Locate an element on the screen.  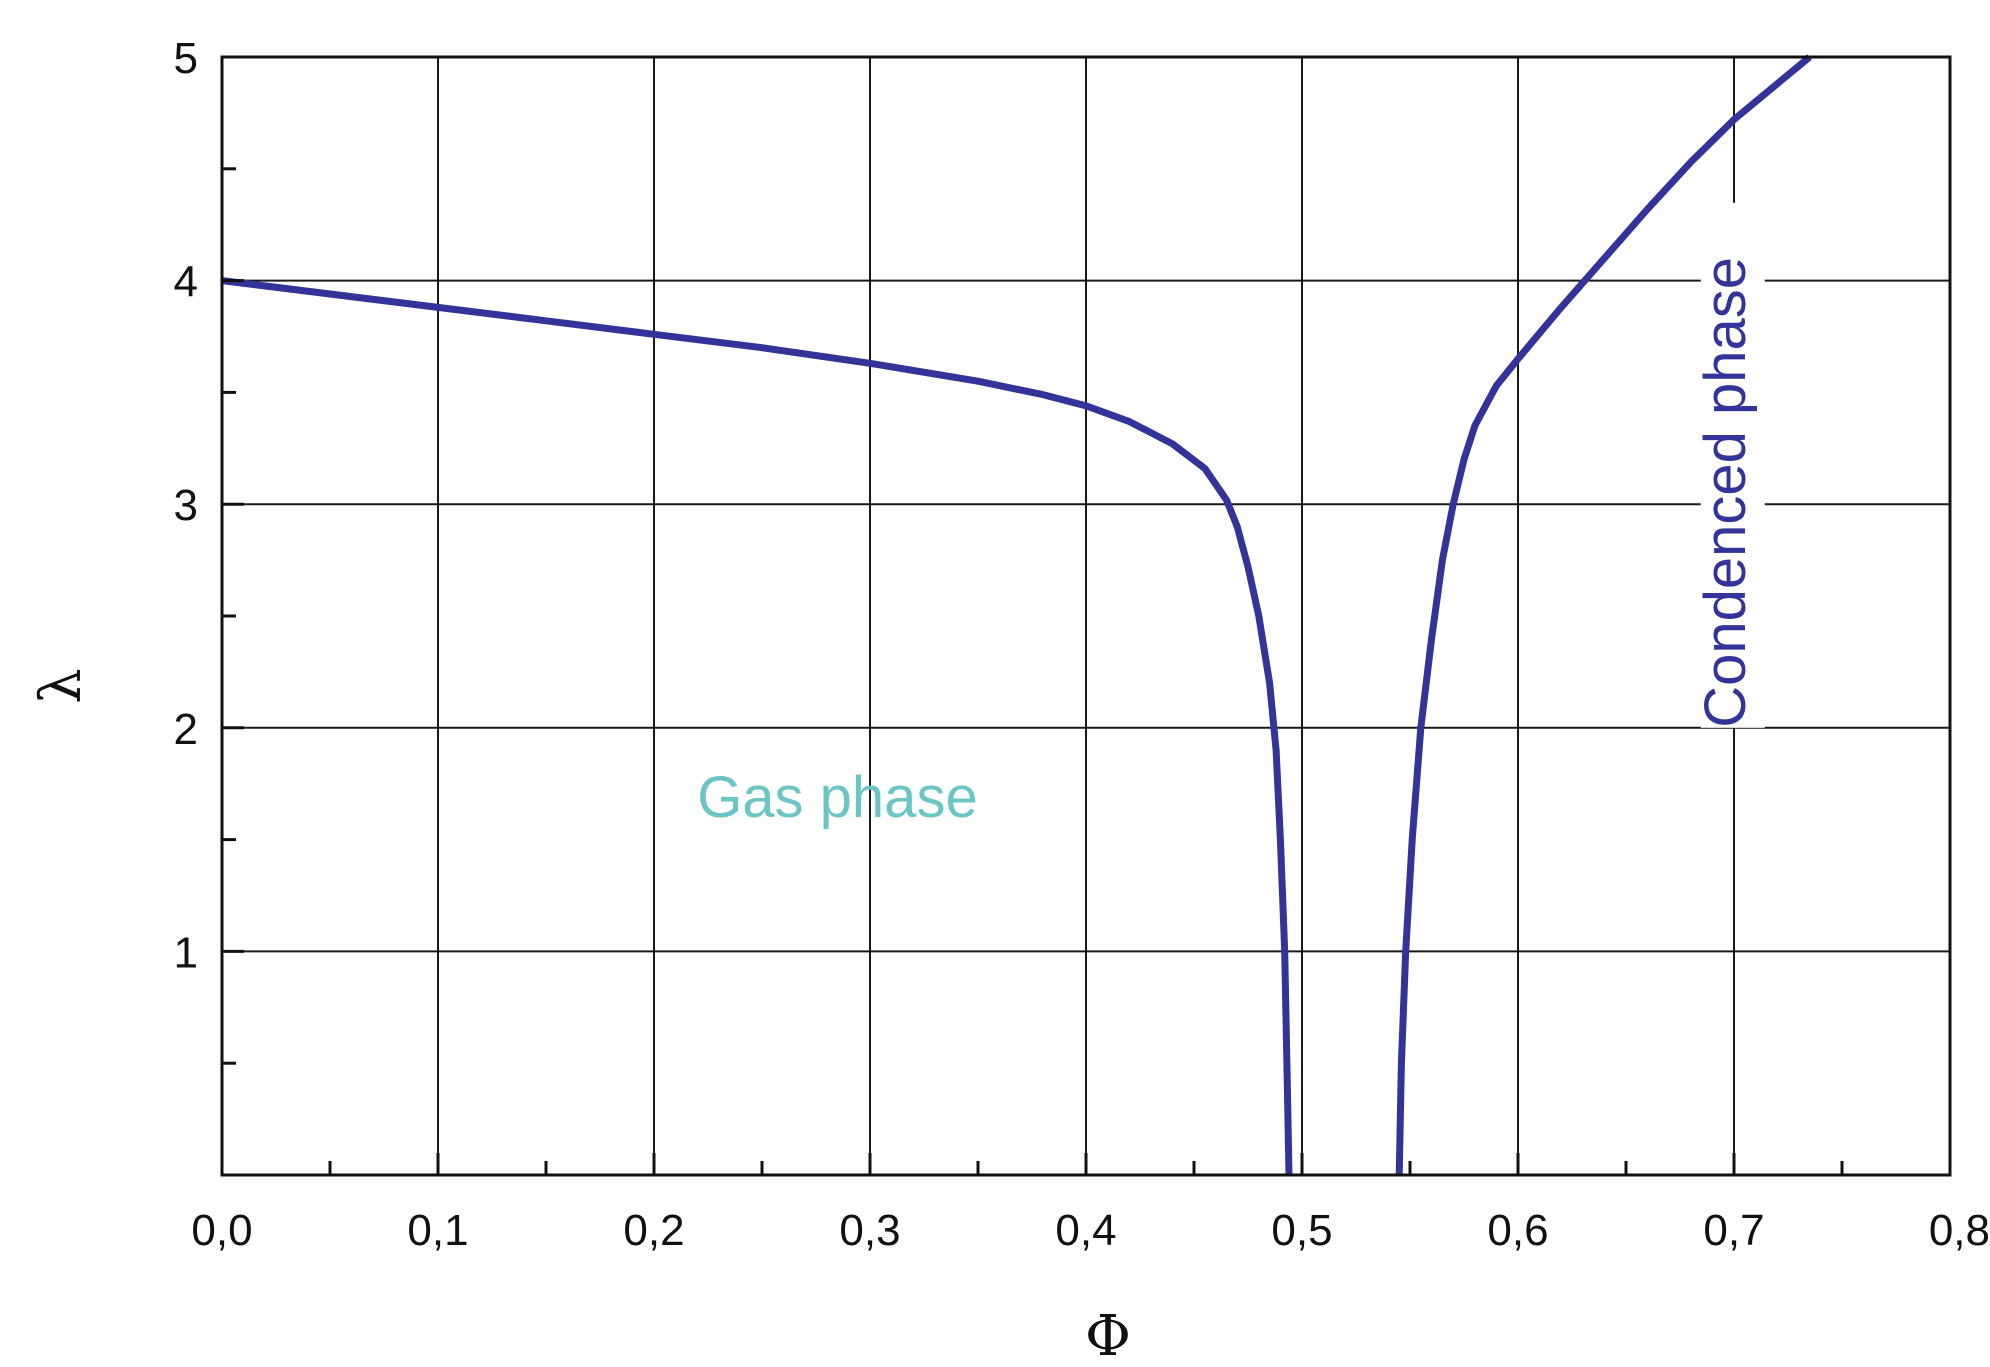
x-axis-title: Φ is located at coordinates (1108, 1335).